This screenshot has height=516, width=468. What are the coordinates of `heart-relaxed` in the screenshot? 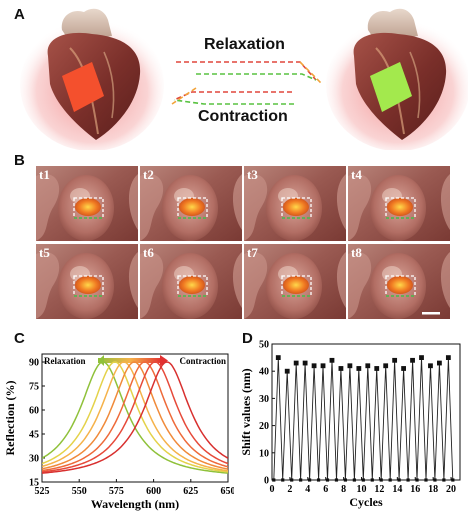 It's located at (92, 79).